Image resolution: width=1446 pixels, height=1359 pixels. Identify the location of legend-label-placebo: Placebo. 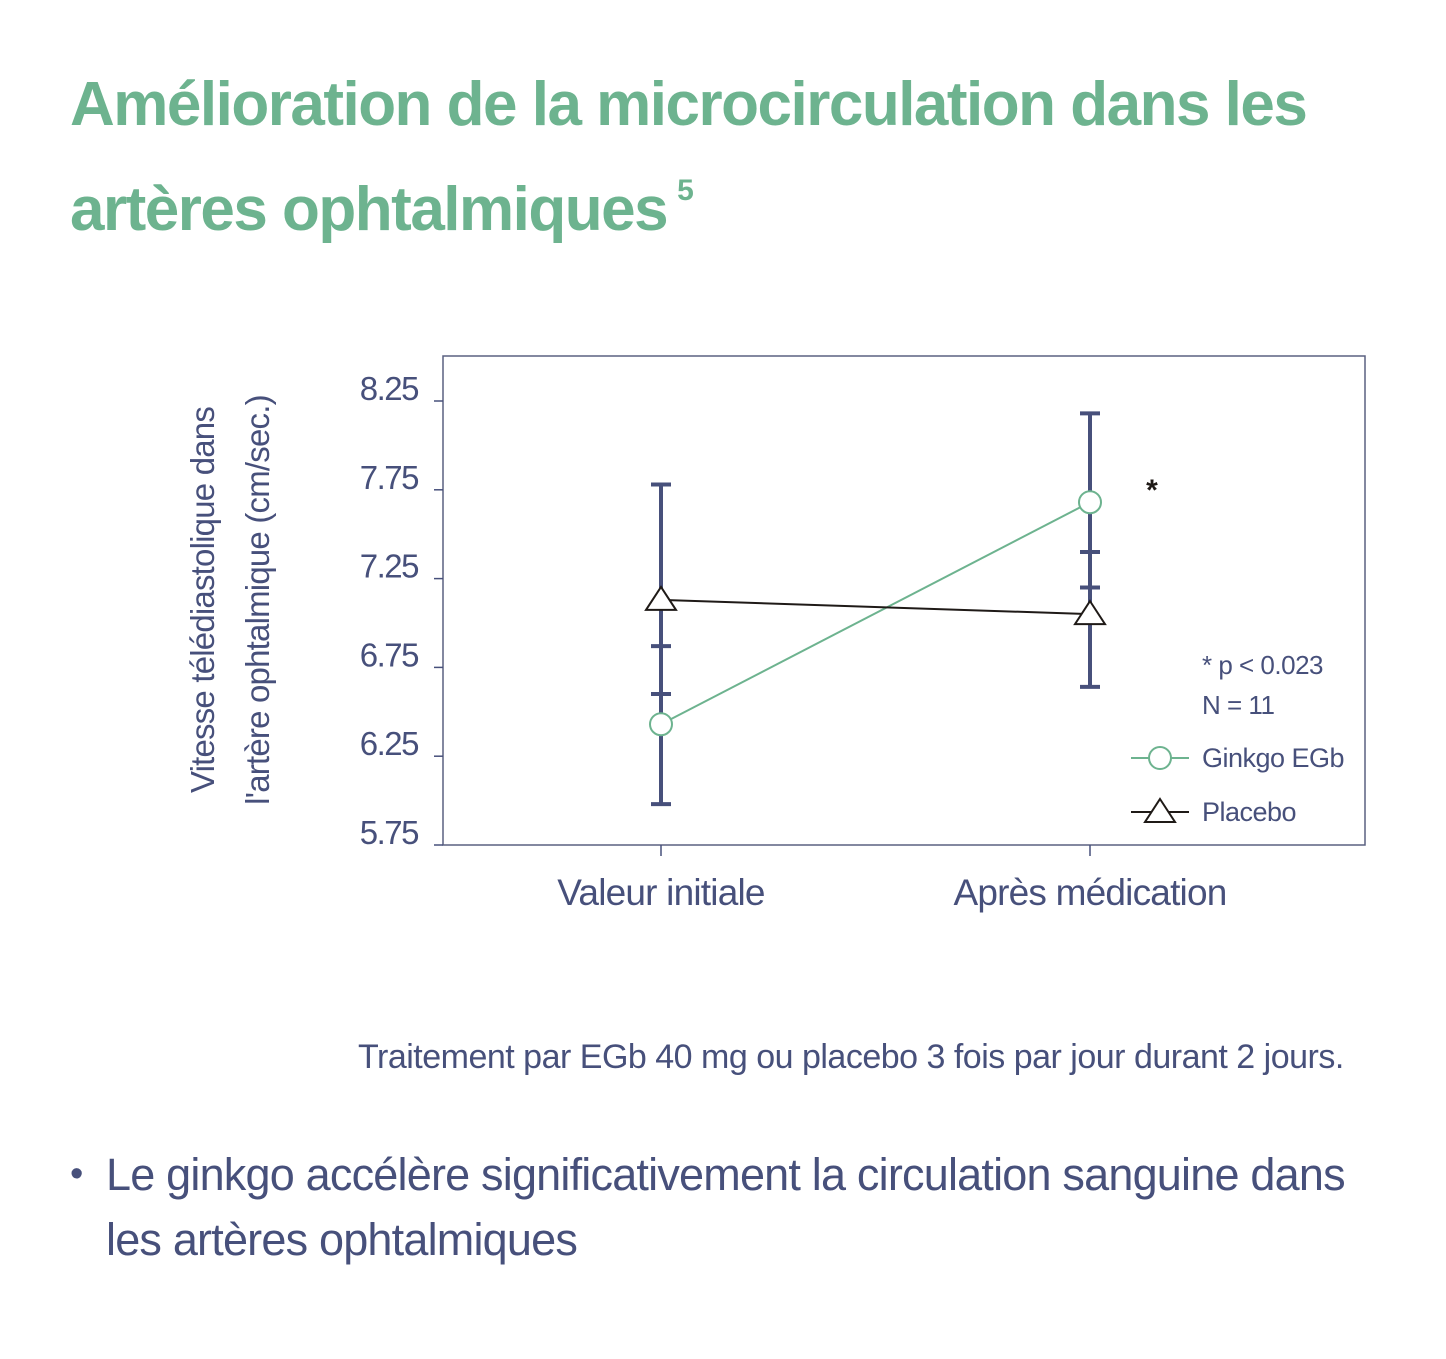
(1249, 812).